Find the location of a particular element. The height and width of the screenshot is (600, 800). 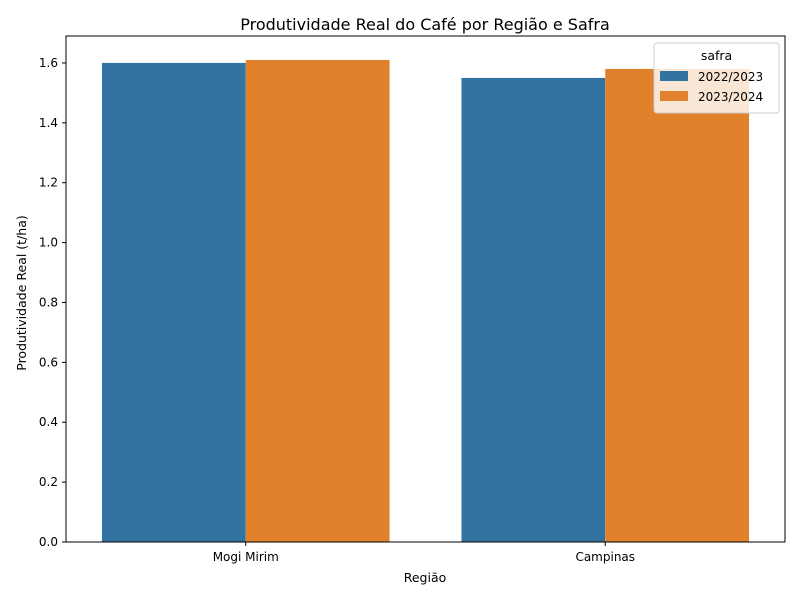

x-axis: Mogi Mirim Campinas is located at coordinates (424, 553).